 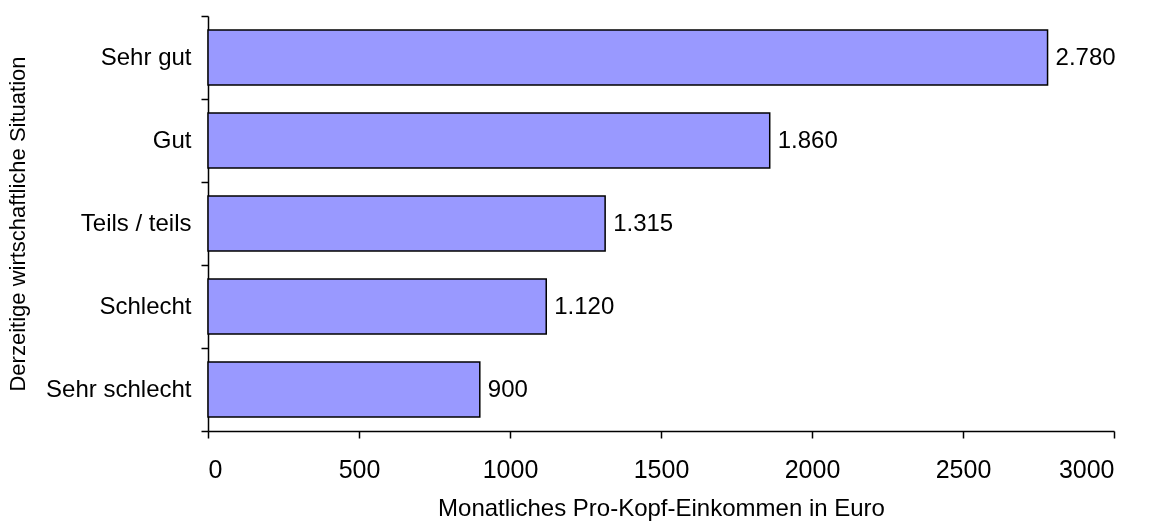 I want to click on x-tick-label: 1500, so click(x=661, y=468).